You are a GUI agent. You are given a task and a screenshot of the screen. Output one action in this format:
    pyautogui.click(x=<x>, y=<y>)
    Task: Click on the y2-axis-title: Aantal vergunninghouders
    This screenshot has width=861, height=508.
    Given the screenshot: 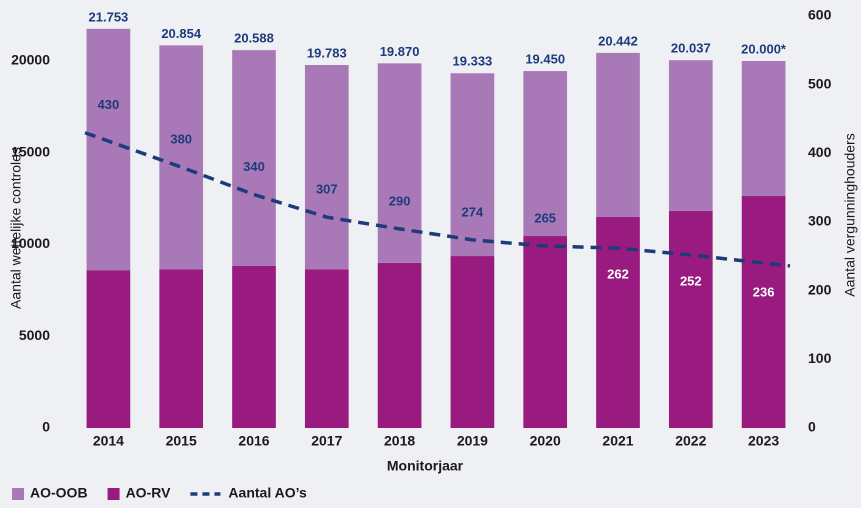 What is the action you would take?
    pyautogui.click(x=850, y=214)
    